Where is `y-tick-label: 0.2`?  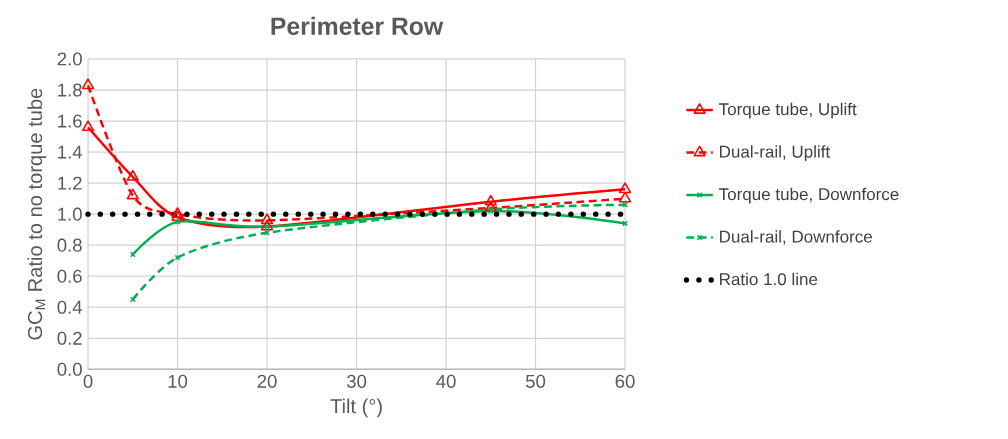
y-tick-label: 0.2 is located at coordinates (69, 338).